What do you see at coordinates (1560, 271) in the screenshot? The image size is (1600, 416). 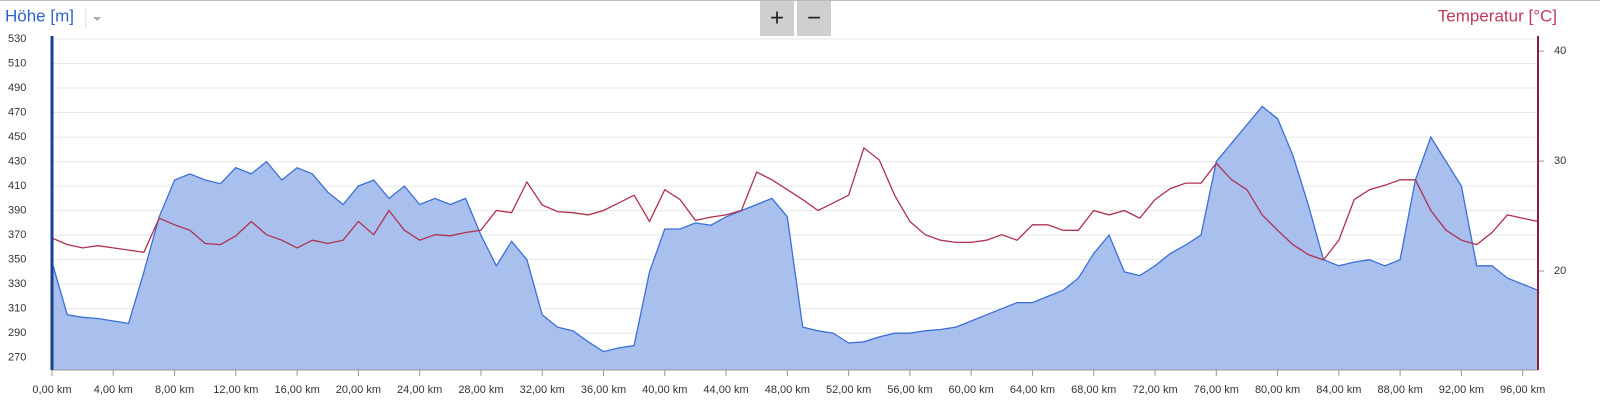 I see `y2-tick-label: 20` at bounding box center [1560, 271].